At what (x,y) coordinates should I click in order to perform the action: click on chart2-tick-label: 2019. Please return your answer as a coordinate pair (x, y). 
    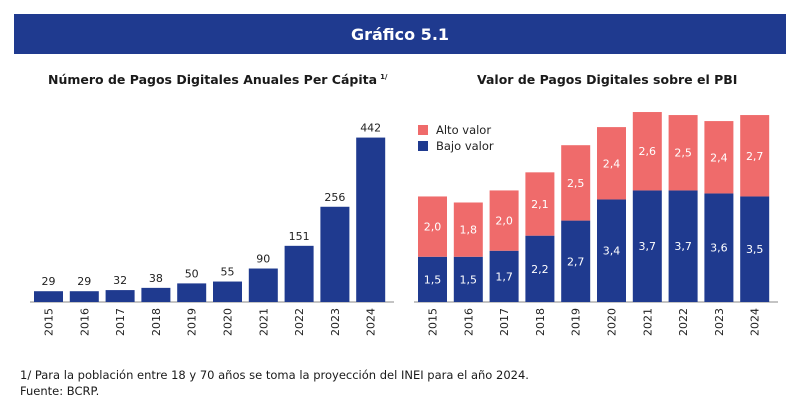
    Looking at the image, I should click on (576, 322).